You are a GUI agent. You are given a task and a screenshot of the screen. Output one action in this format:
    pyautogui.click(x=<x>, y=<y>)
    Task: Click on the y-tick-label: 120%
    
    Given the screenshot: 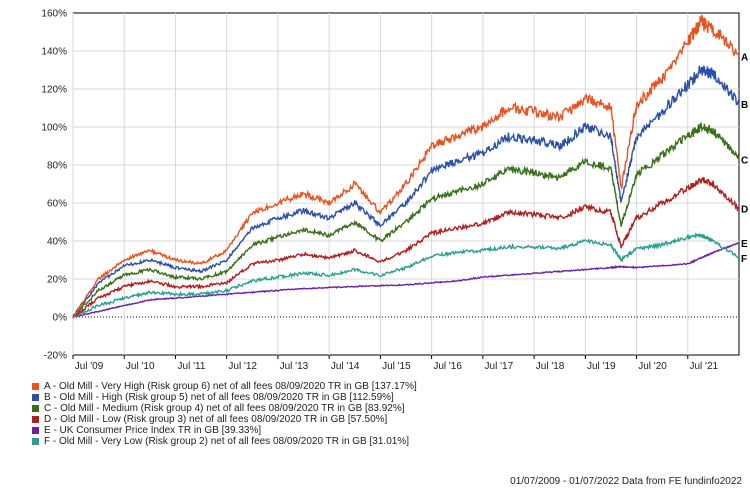 What is the action you would take?
    pyautogui.click(x=54, y=90)
    